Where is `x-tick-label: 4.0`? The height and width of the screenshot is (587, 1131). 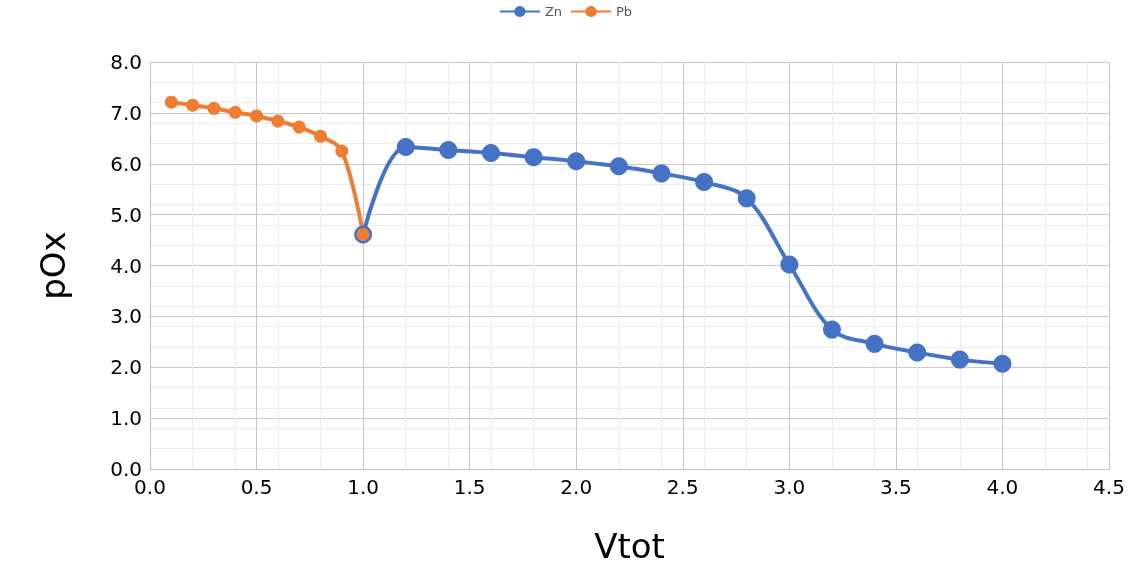
x-tick-label: 4.0 is located at coordinates (1002, 487).